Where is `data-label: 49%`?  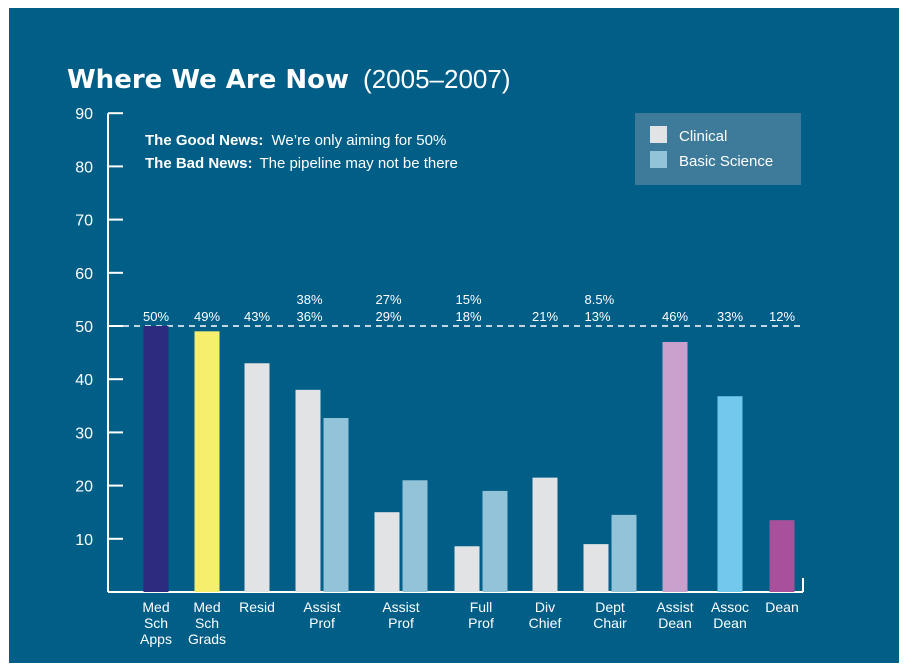
data-label: 49% is located at coordinates (207, 316).